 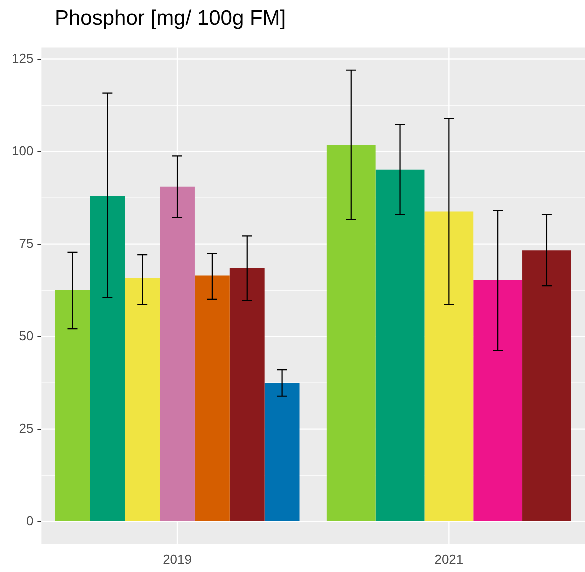 I want to click on y-tick-label: 125, so click(x=23, y=58).